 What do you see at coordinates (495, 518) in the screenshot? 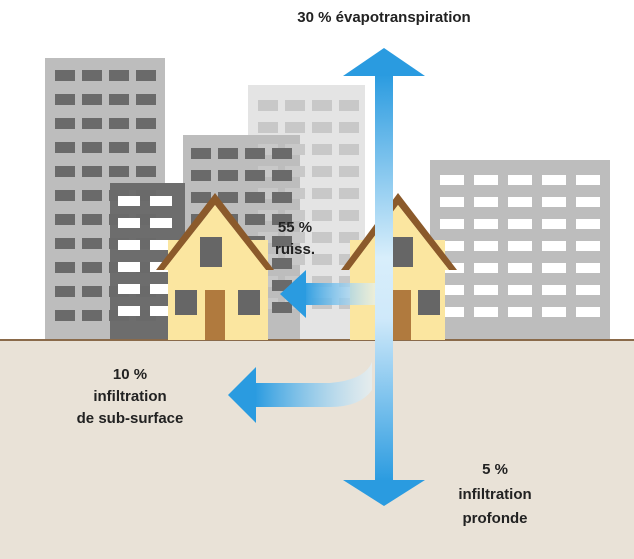
I see `label: profonde` at bounding box center [495, 518].